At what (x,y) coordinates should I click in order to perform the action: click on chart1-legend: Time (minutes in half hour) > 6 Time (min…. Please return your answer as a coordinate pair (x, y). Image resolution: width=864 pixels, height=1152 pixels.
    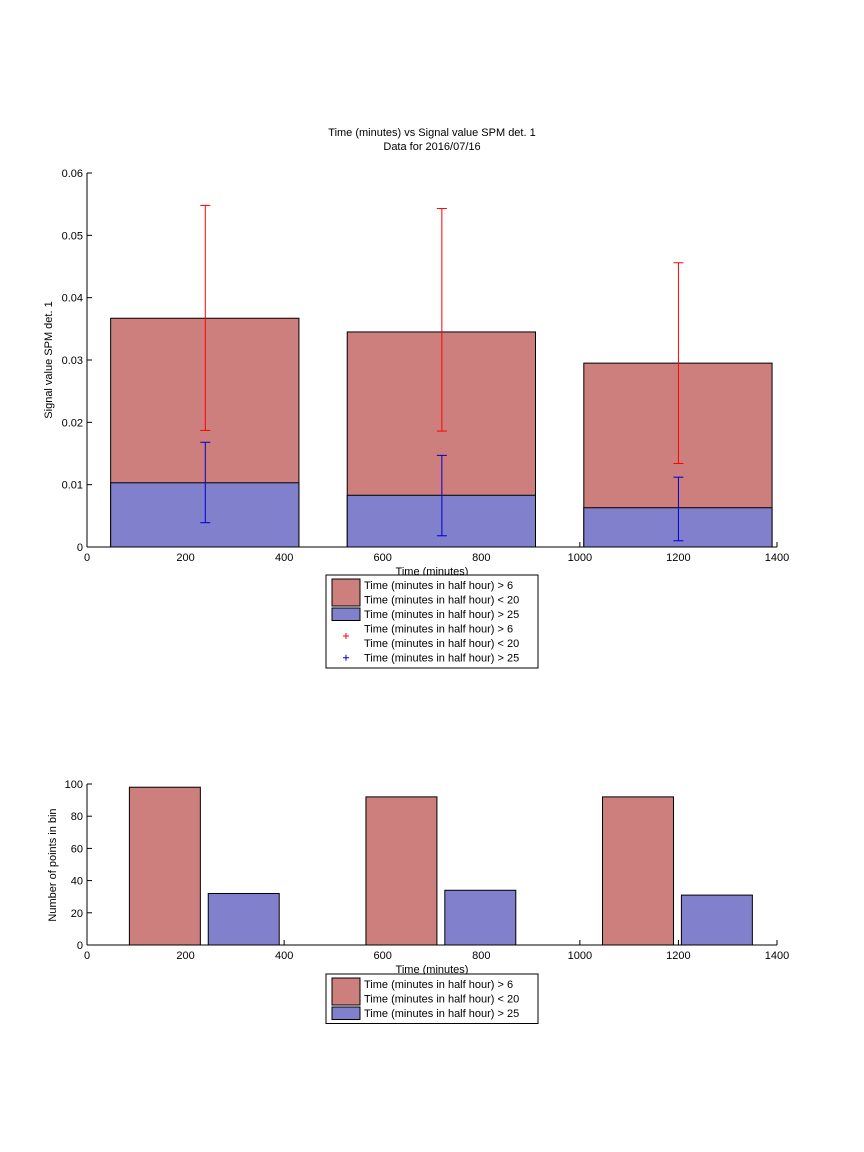
    Looking at the image, I should click on (432, 621).